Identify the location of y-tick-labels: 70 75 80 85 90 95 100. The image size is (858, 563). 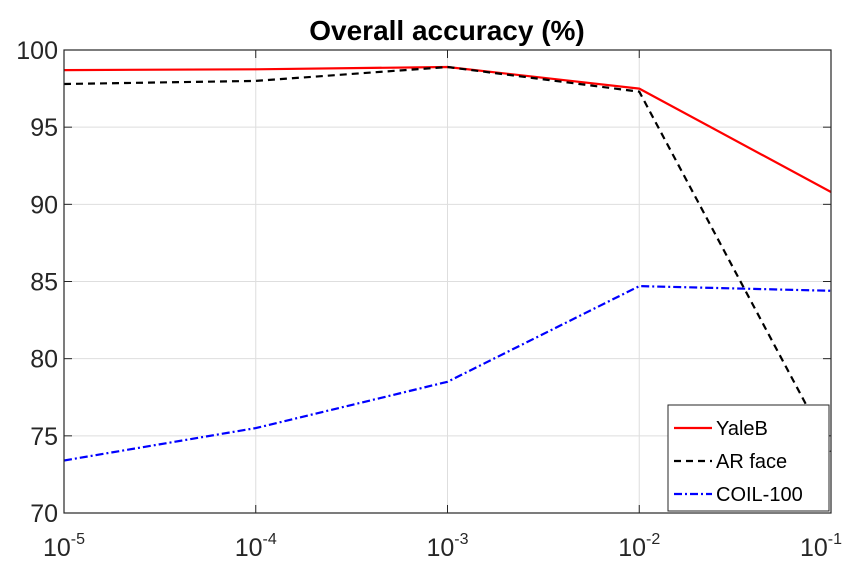
(37, 282).